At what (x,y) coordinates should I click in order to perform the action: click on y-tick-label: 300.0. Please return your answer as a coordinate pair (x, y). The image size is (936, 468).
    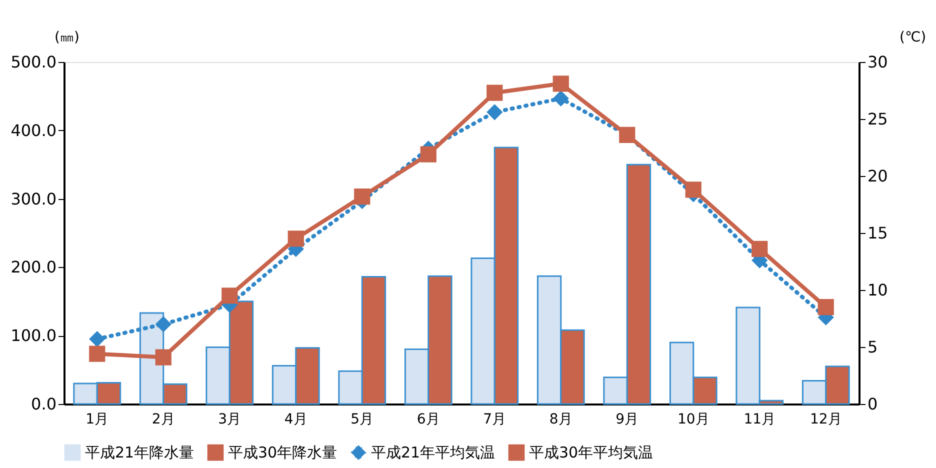
    Looking at the image, I should click on (33, 198).